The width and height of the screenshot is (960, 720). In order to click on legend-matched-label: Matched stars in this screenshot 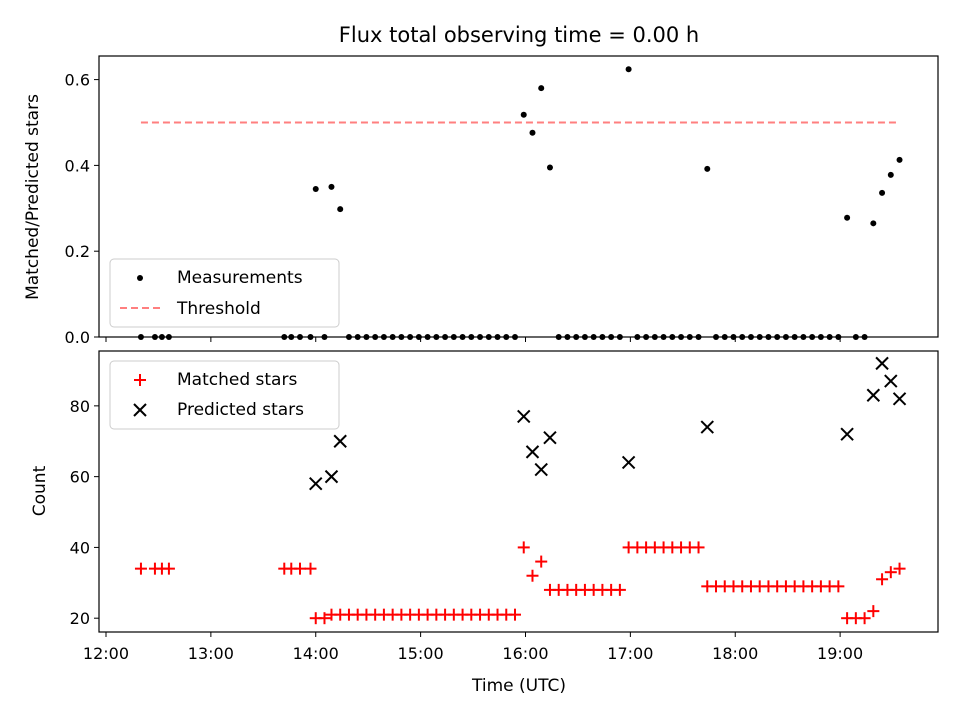, I will do `click(237, 380)`.